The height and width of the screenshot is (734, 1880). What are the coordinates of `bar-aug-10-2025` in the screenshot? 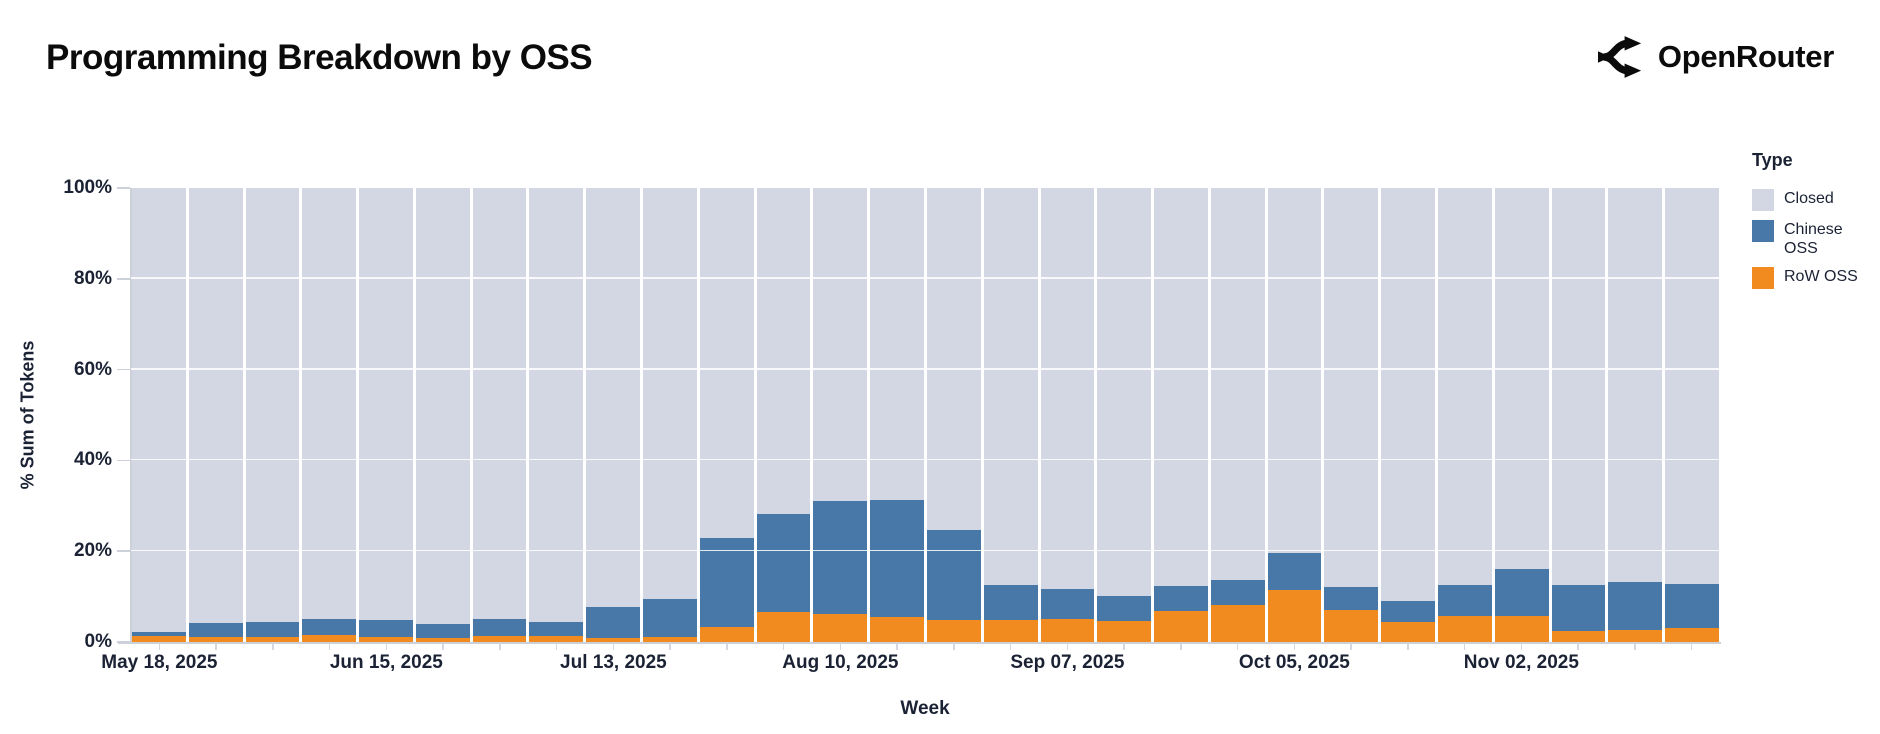 It's located at (840, 415).